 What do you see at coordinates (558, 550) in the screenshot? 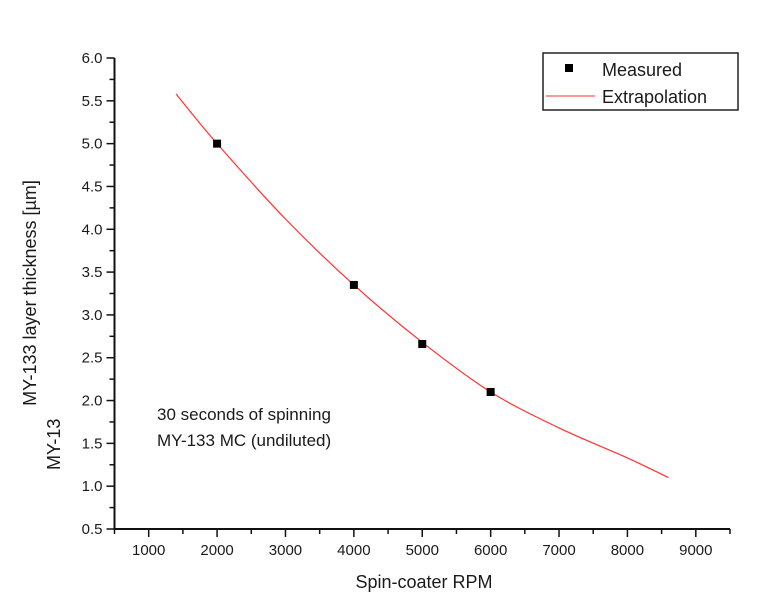
I see `x-tick-label: 7000` at bounding box center [558, 550].